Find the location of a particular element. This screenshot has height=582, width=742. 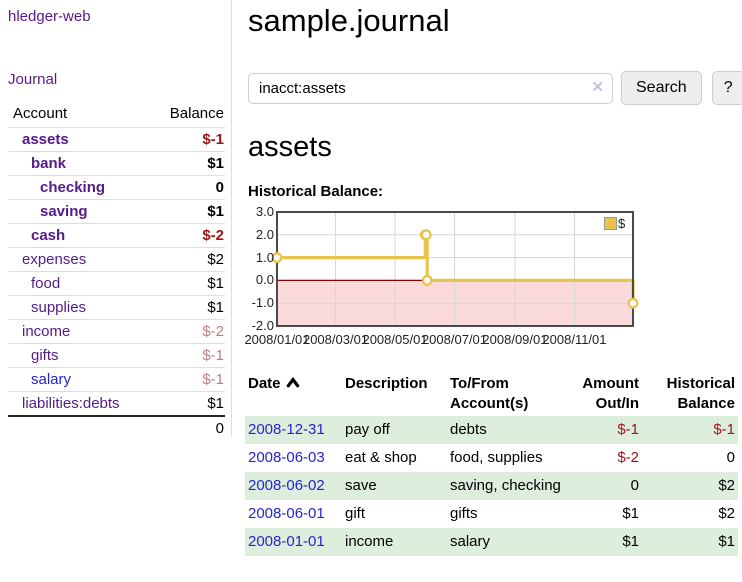

register-row: 2008-06-01 gift gifts $1 $2 is located at coordinates (491, 514).